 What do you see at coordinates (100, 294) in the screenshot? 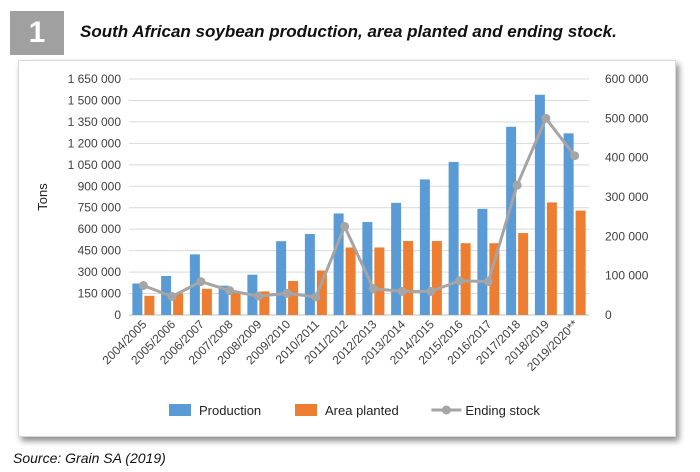
I see `y-tick-label: 150 000` at bounding box center [100, 294].